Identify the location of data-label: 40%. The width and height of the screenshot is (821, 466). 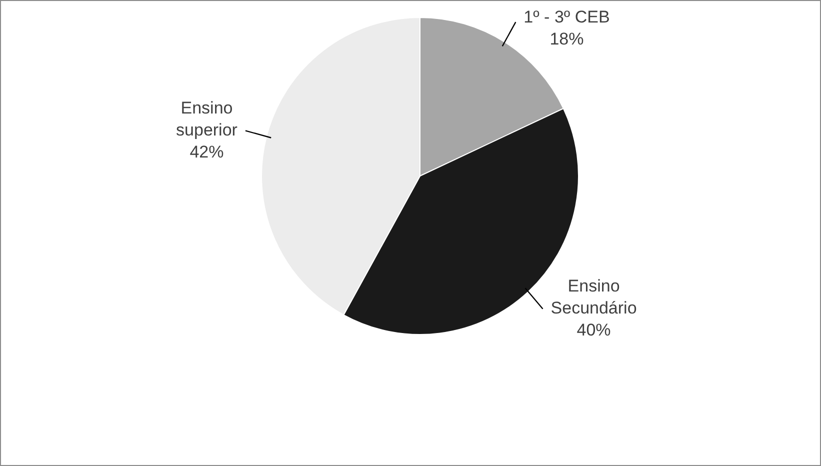
(593, 330).